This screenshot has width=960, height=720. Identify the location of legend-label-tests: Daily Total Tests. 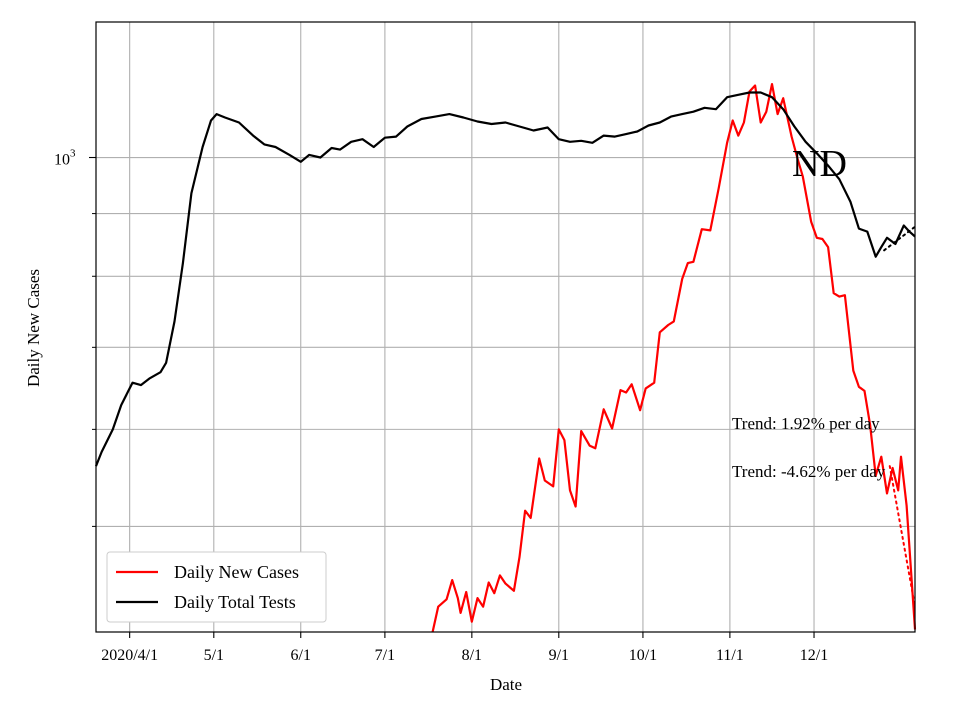
(235, 602).